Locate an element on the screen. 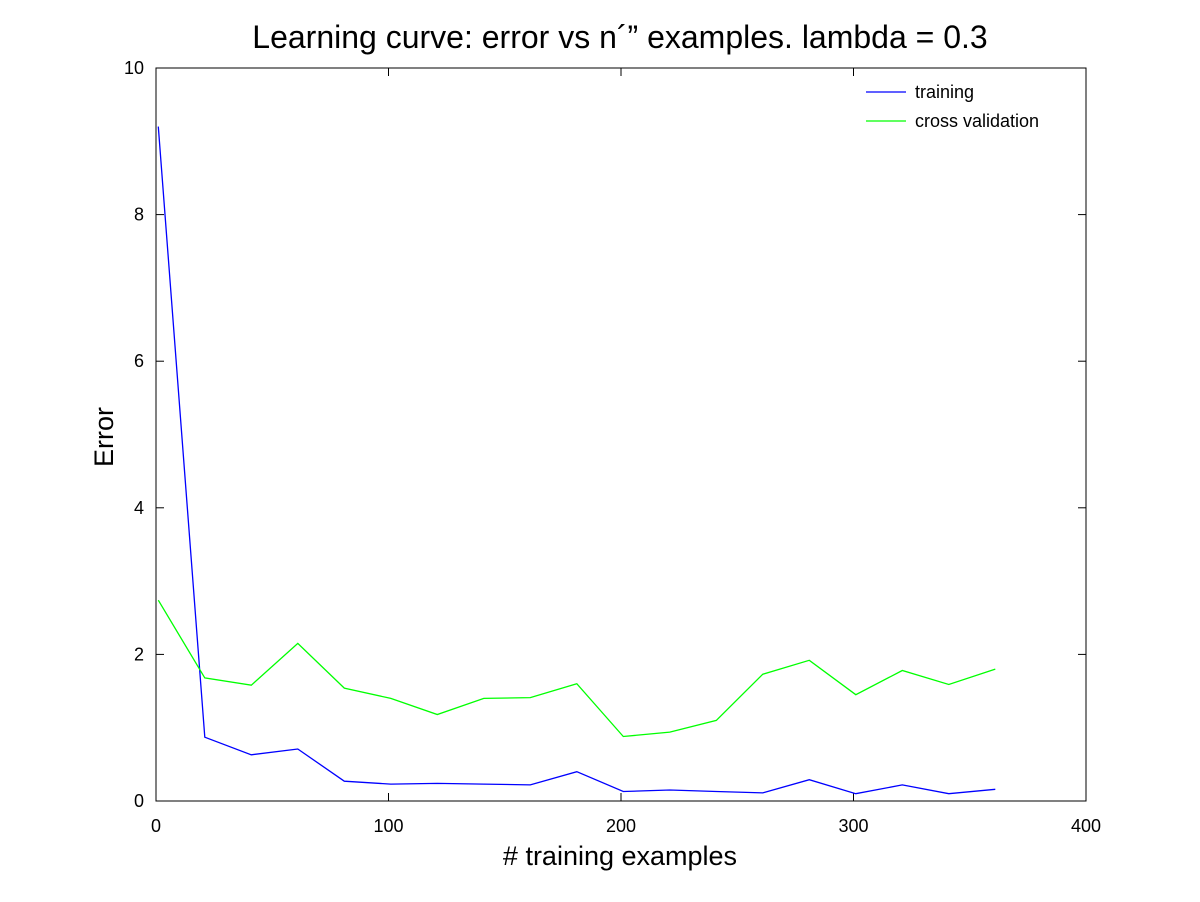 The height and width of the screenshot is (902, 1200). y-tick-label: 4 is located at coordinates (139, 508).